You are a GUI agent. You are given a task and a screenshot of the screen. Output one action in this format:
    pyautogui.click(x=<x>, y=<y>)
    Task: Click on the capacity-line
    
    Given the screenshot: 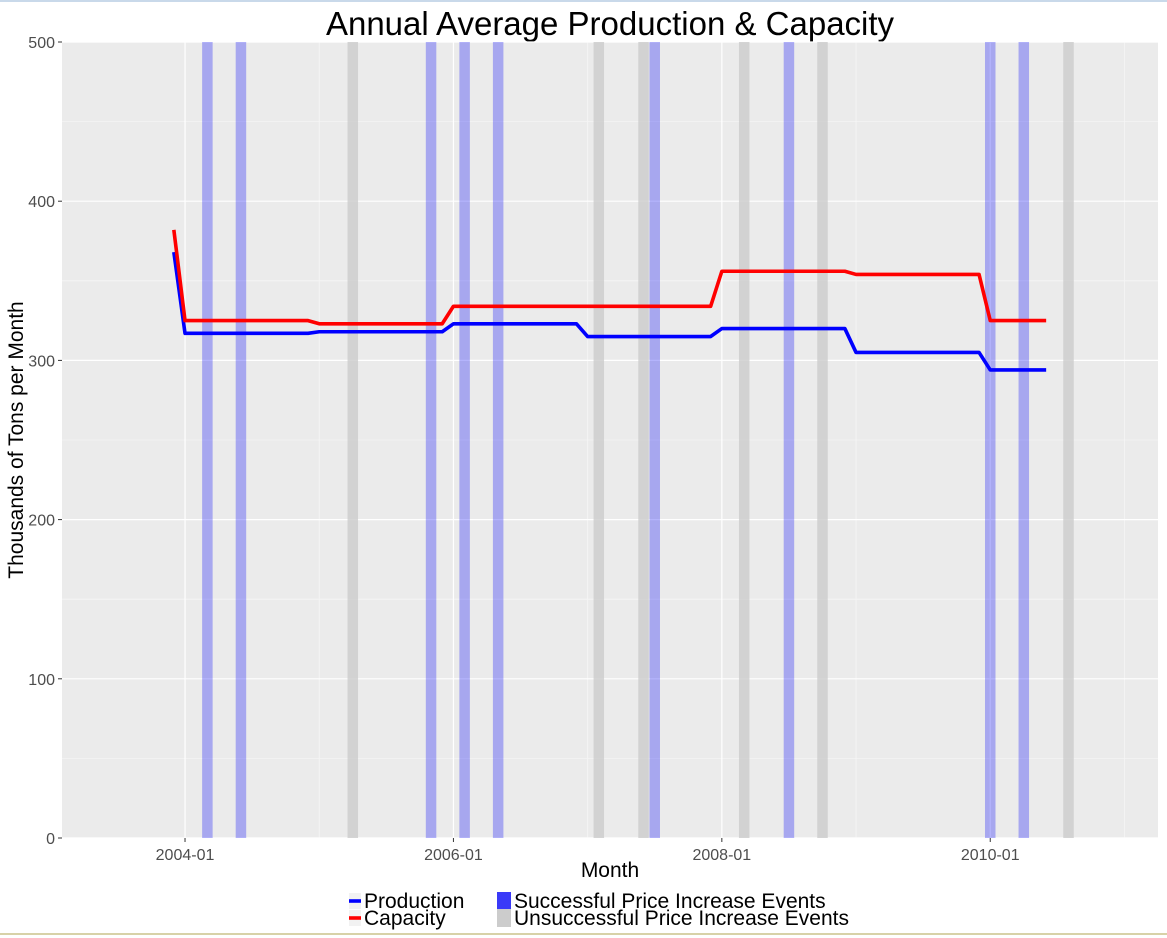 What is the action you would take?
    pyautogui.click(x=609, y=277)
    